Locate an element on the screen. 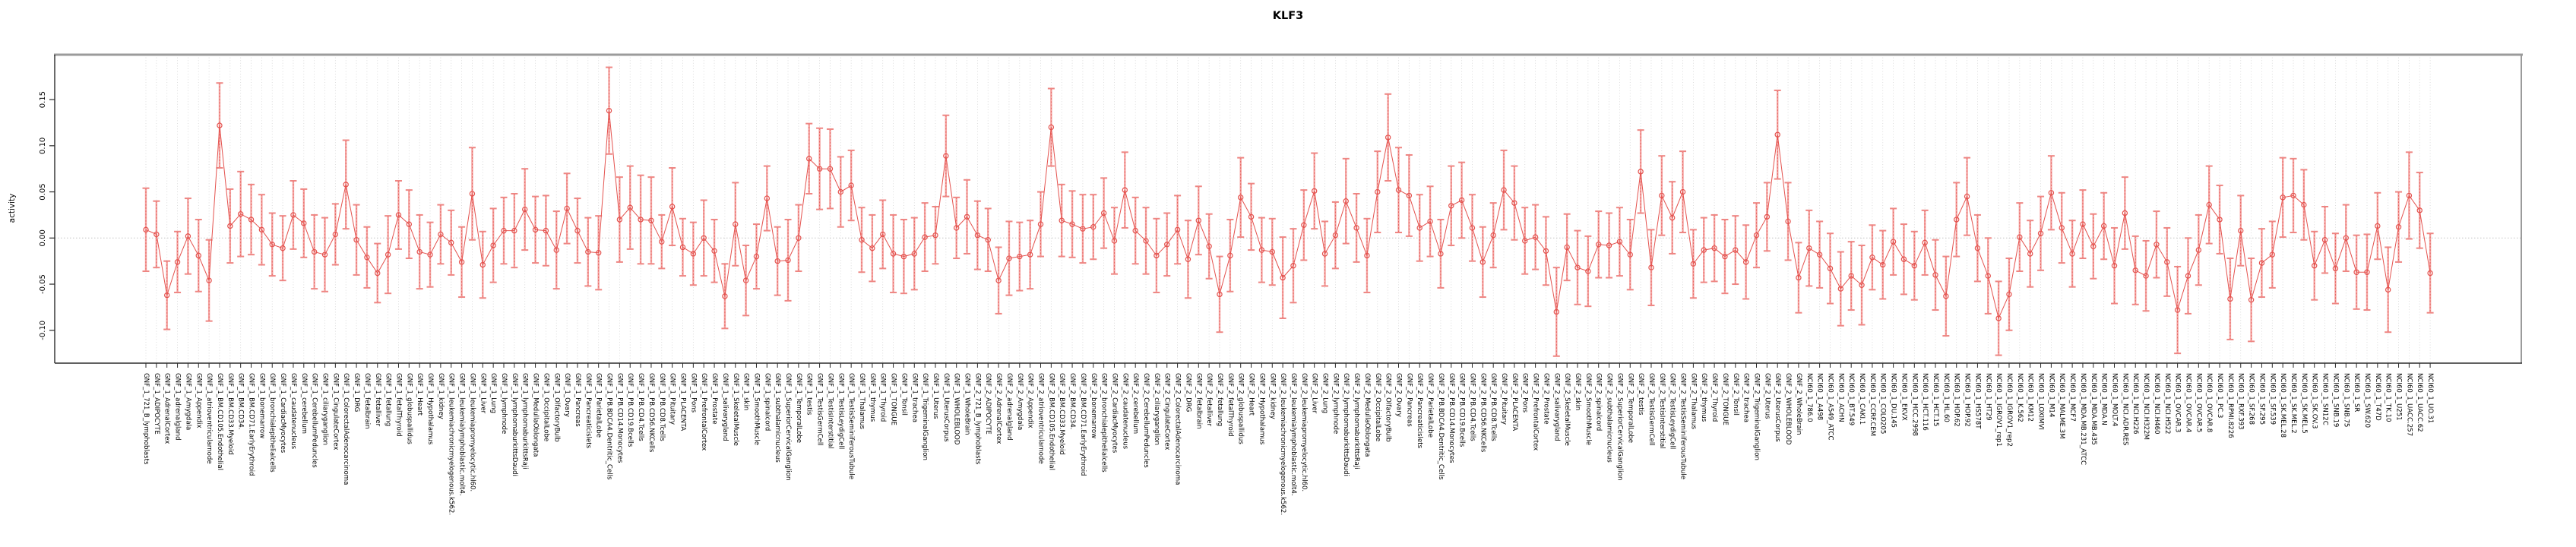 This screenshot has width=2576, height=547. x-tick-label: GNF_1_OccipitalLobe is located at coordinates (545, 407).